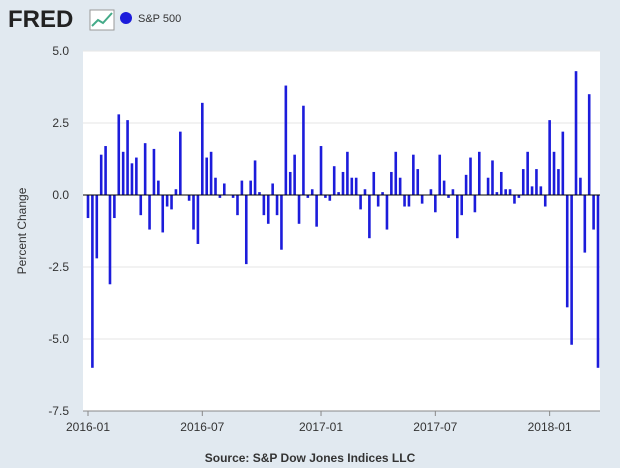 This screenshot has width=620, height=468. Describe the element at coordinates (40, 19) in the screenshot. I see `logo: FRED` at that location.